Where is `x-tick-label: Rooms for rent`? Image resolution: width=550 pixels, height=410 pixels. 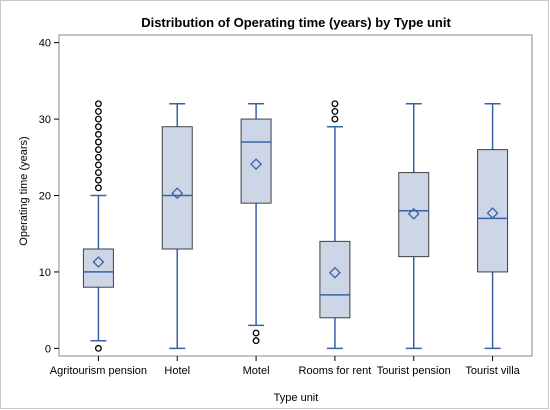 x-tick-label: Rooms for rent is located at coordinates (335, 371).